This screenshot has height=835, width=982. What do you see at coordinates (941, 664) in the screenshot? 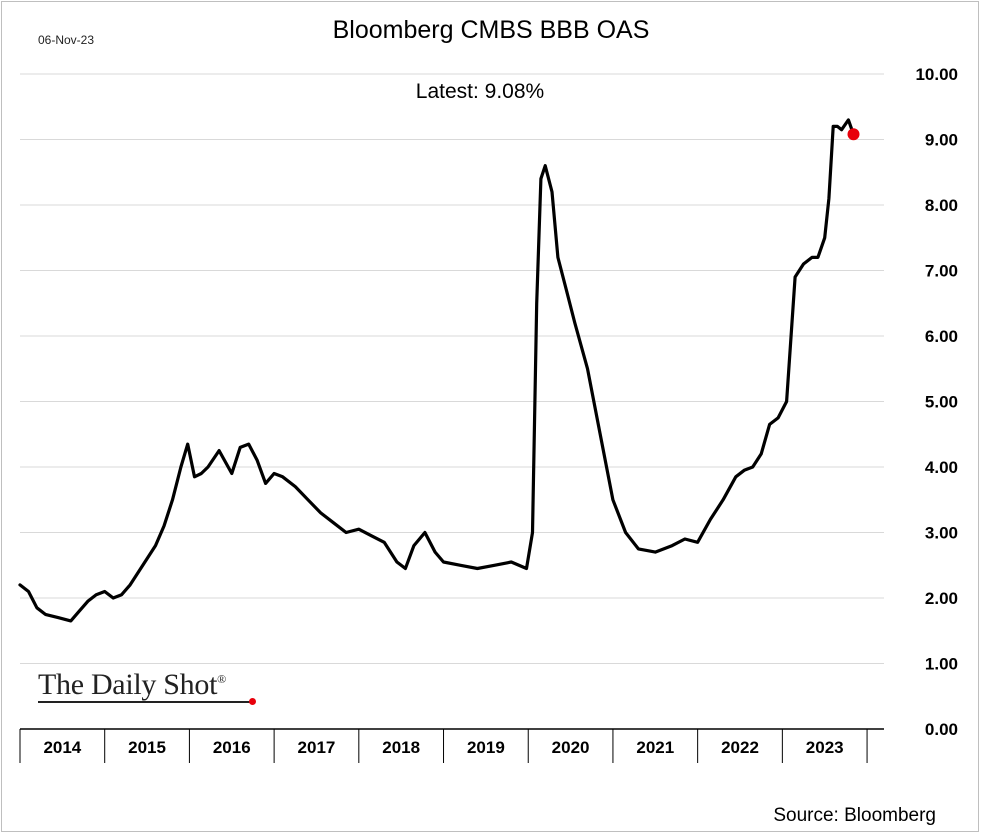
I see `y-tick-label: 1.00` at bounding box center [941, 664].